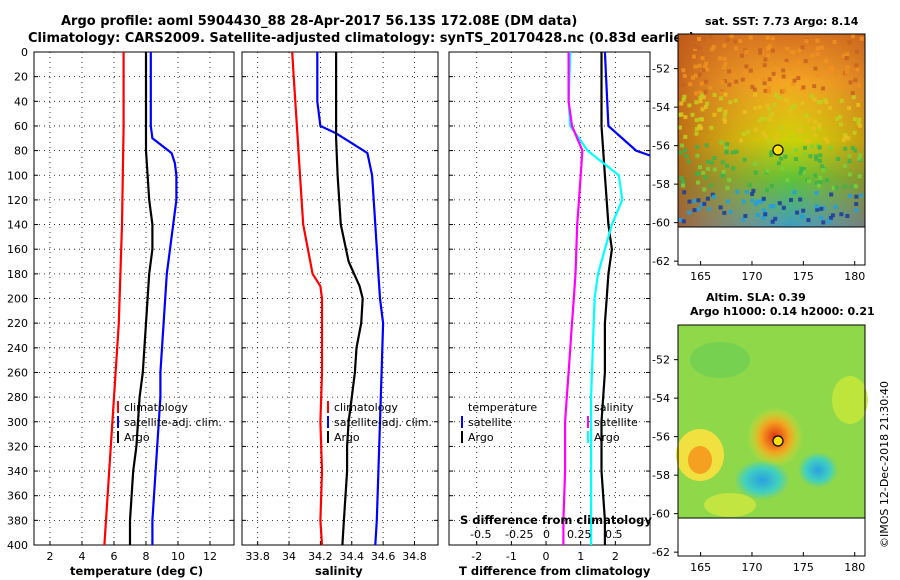 The image size is (900, 580). I want to click on difference-axis-label: T difference from climatology, so click(555, 571).